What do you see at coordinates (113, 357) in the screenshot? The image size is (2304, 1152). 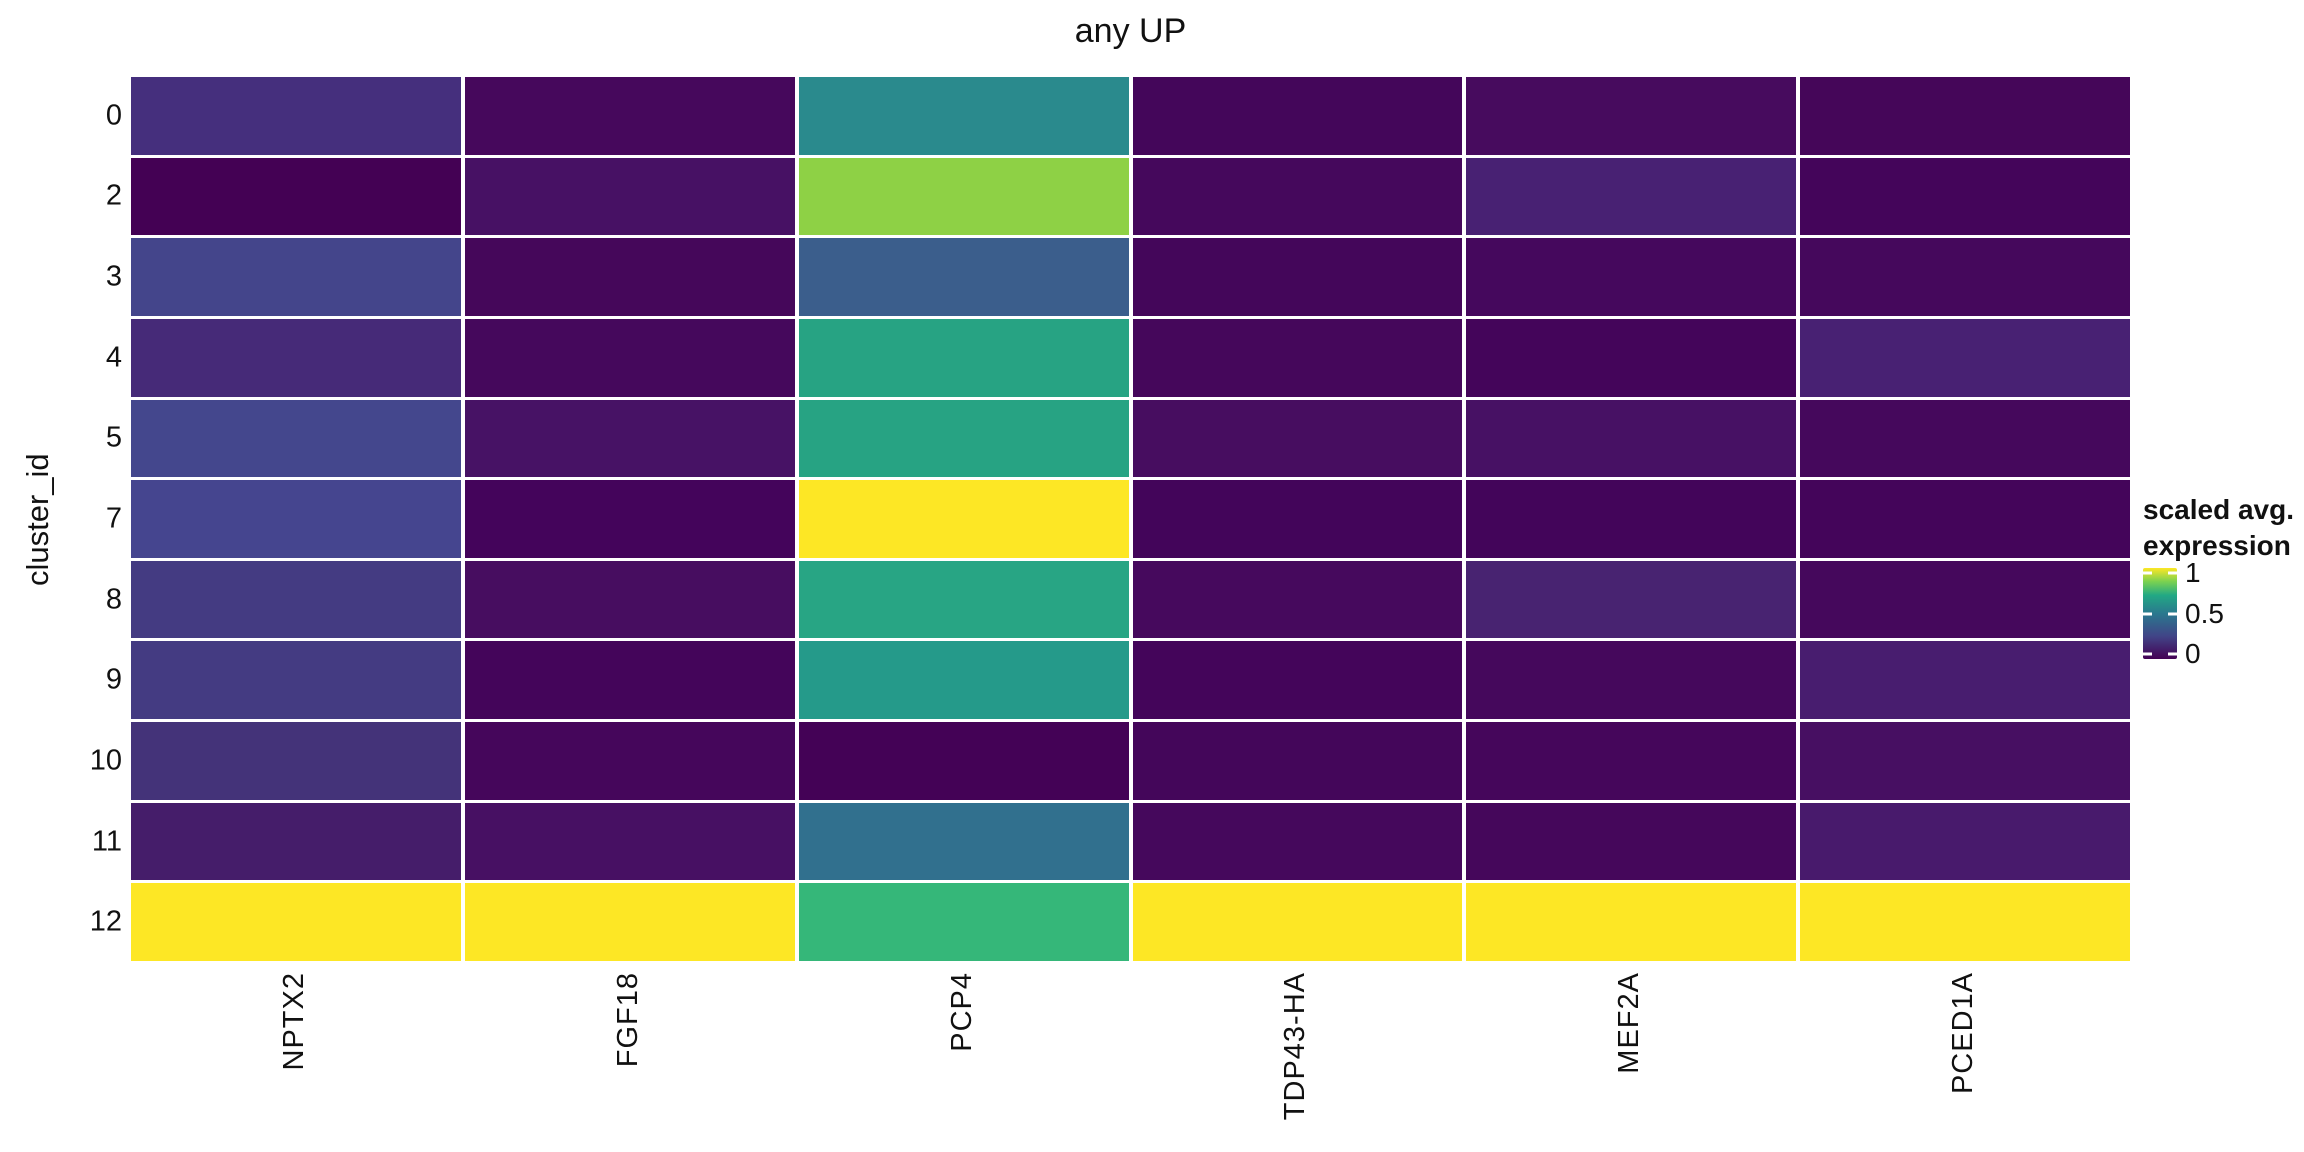 I see `y-tick-label: 4` at bounding box center [113, 357].